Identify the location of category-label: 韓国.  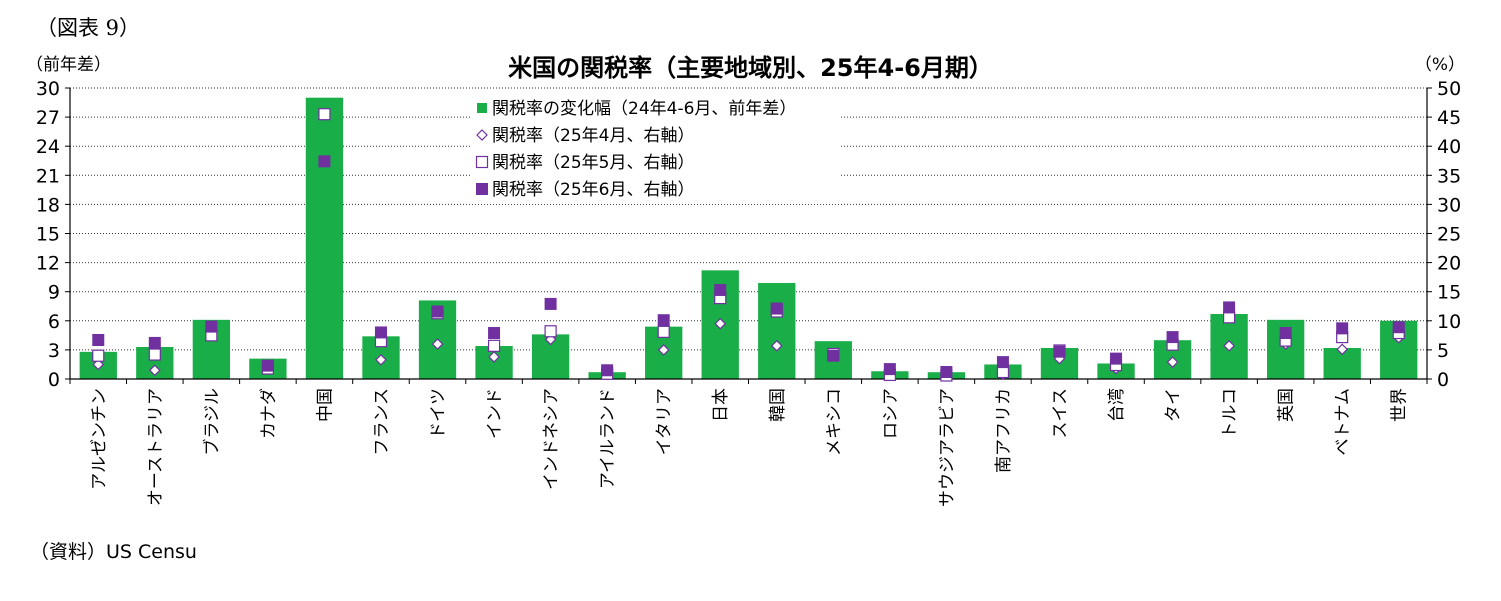
(778, 405).